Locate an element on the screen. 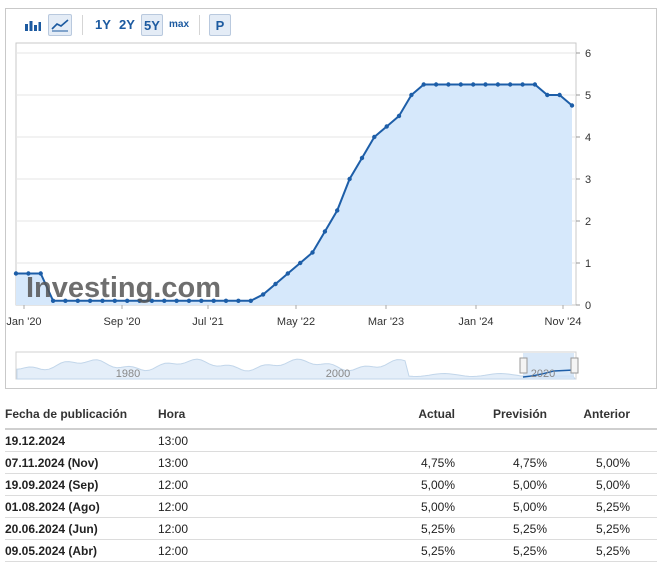 The image size is (663, 564). y-tick-label: 3 is located at coordinates (588, 180).